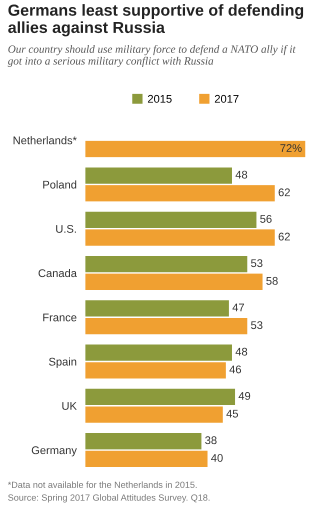 The image size is (310, 511). Describe the element at coordinates (62, 362) in the screenshot. I see `y-tick-label: Spain` at that location.